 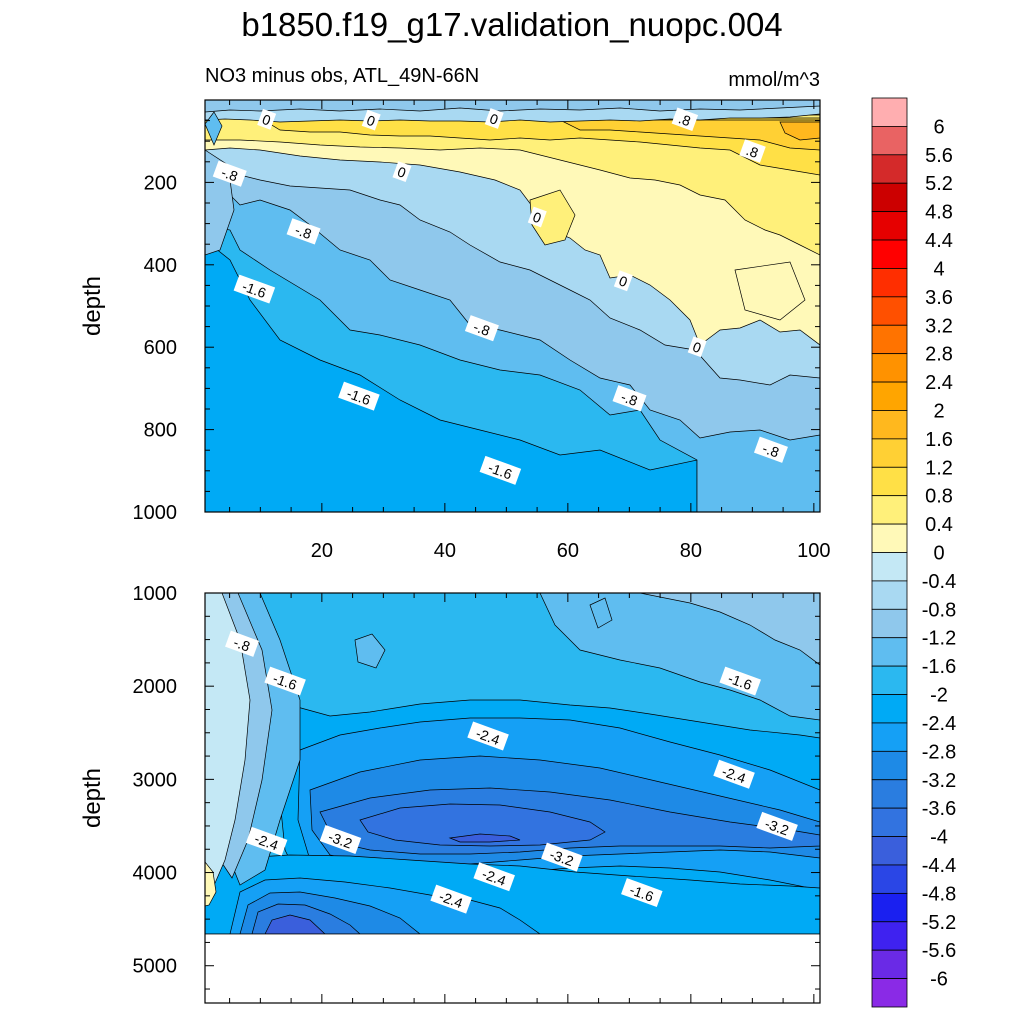 What do you see at coordinates (939, 241) in the screenshot?
I see `colorbar-label: 4.4` at bounding box center [939, 241].